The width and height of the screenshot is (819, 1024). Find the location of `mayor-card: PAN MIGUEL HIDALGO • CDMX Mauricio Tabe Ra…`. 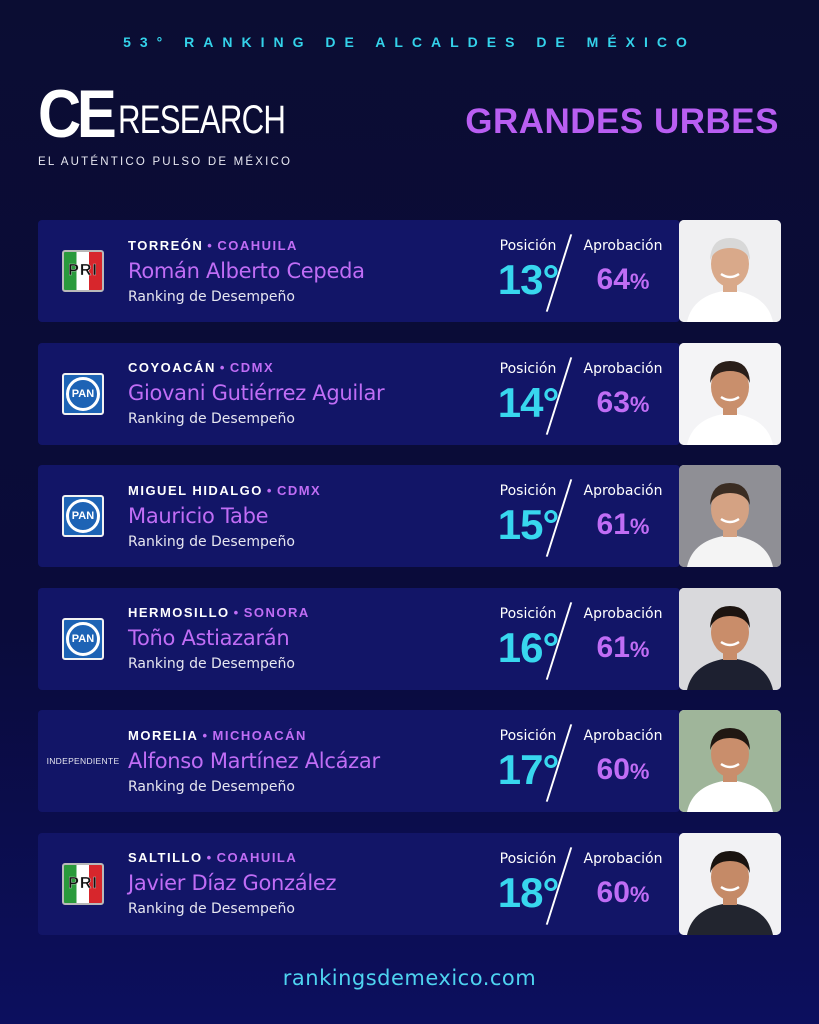

mayor-card: PAN MIGUEL HIDALGO • CDMX Mauricio Tabe Ra… is located at coordinates (409, 516).